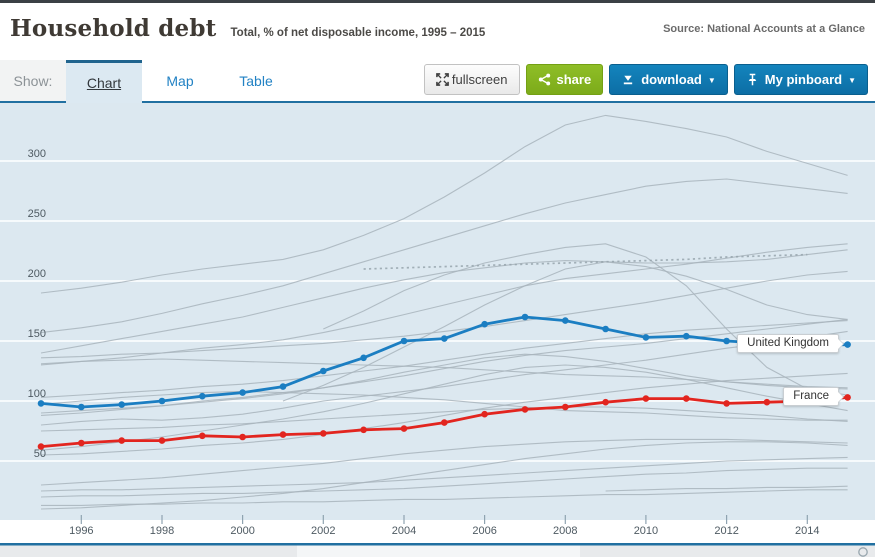 The image size is (875, 557). I want to click on pinboard-label: My pinboard, so click(803, 79).